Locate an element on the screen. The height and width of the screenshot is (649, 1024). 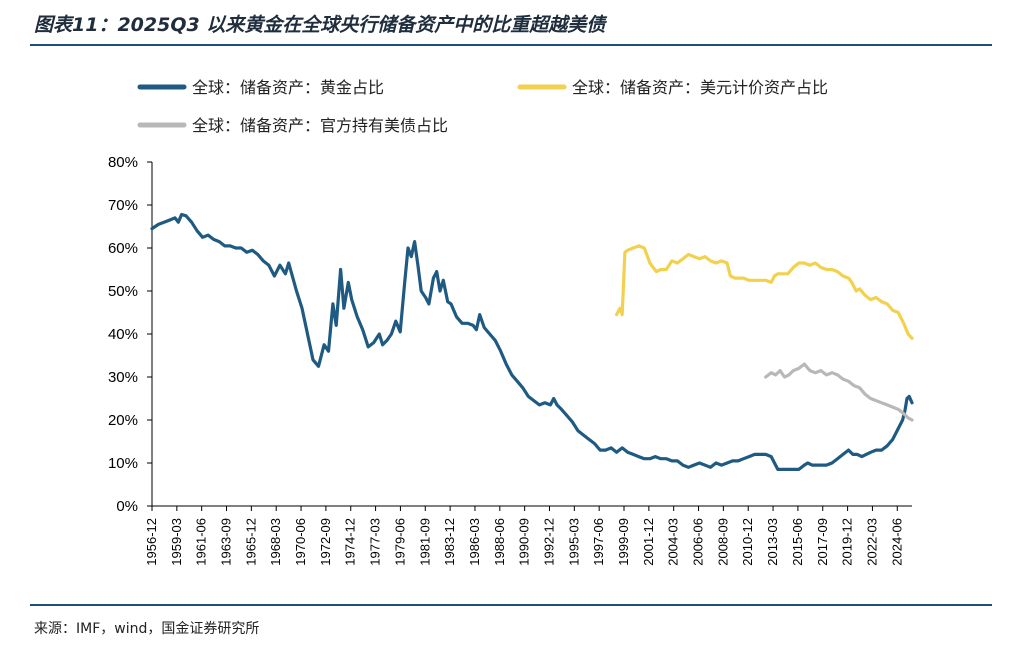
x-tick-label: 1968-03 is located at coordinates (275, 542).